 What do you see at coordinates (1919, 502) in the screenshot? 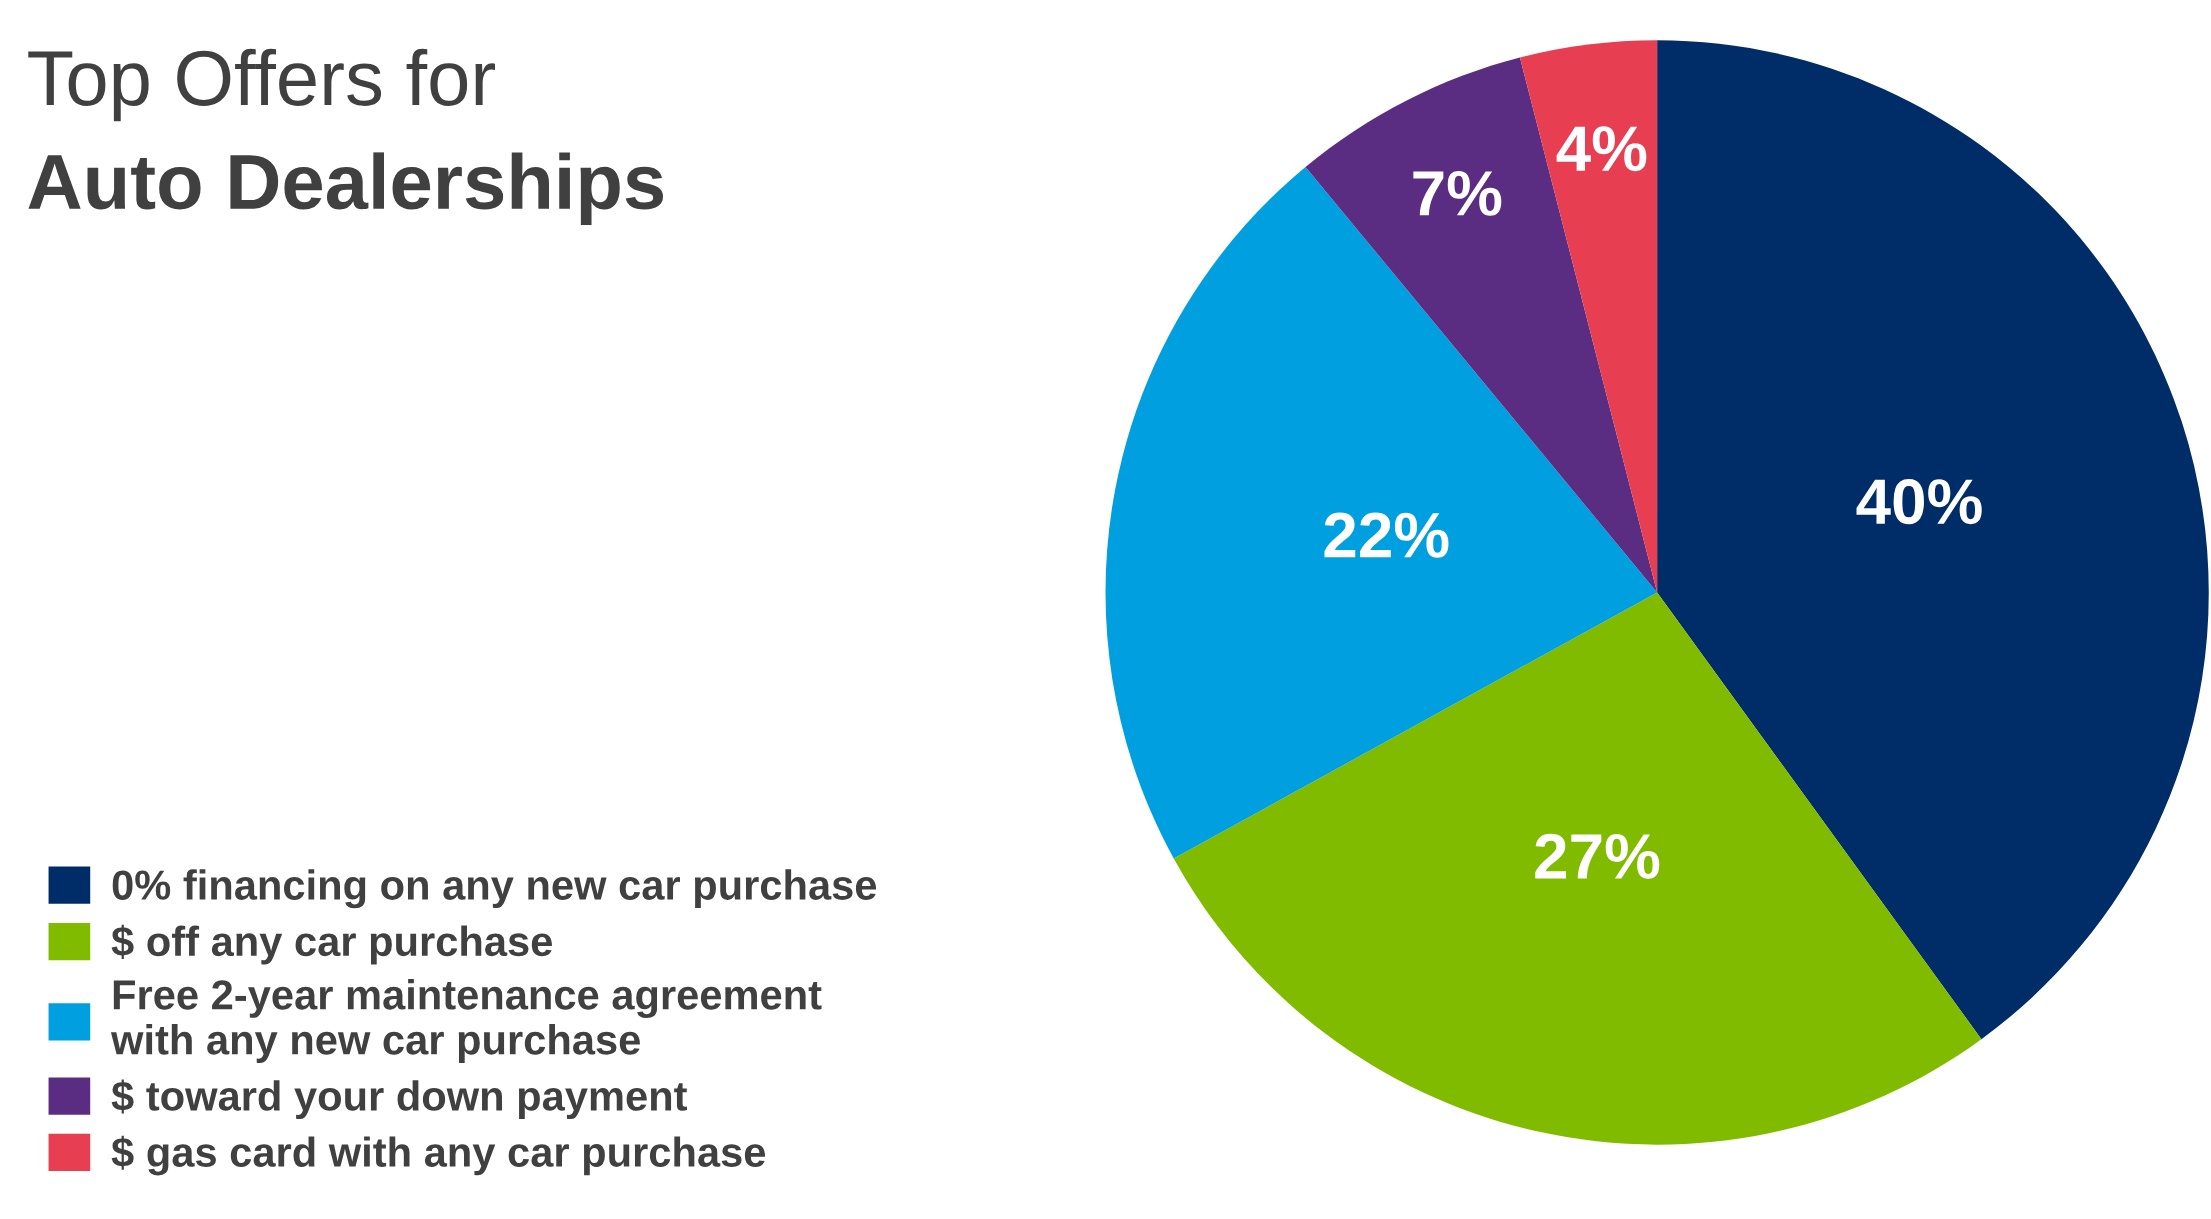
I see `data-label: 40%` at bounding box center [1919, 502].